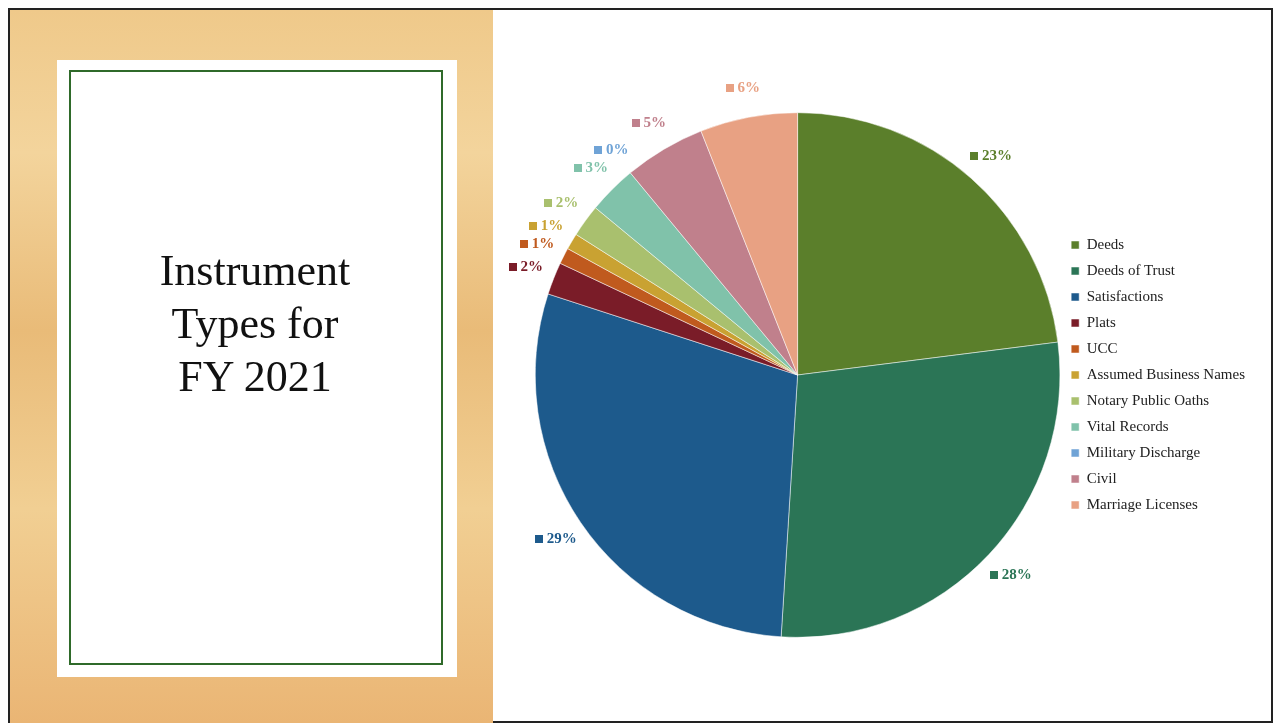 The width and height of the screenshot is (1281, 723). I want to click on data-label: 6%, so click(749, 86).